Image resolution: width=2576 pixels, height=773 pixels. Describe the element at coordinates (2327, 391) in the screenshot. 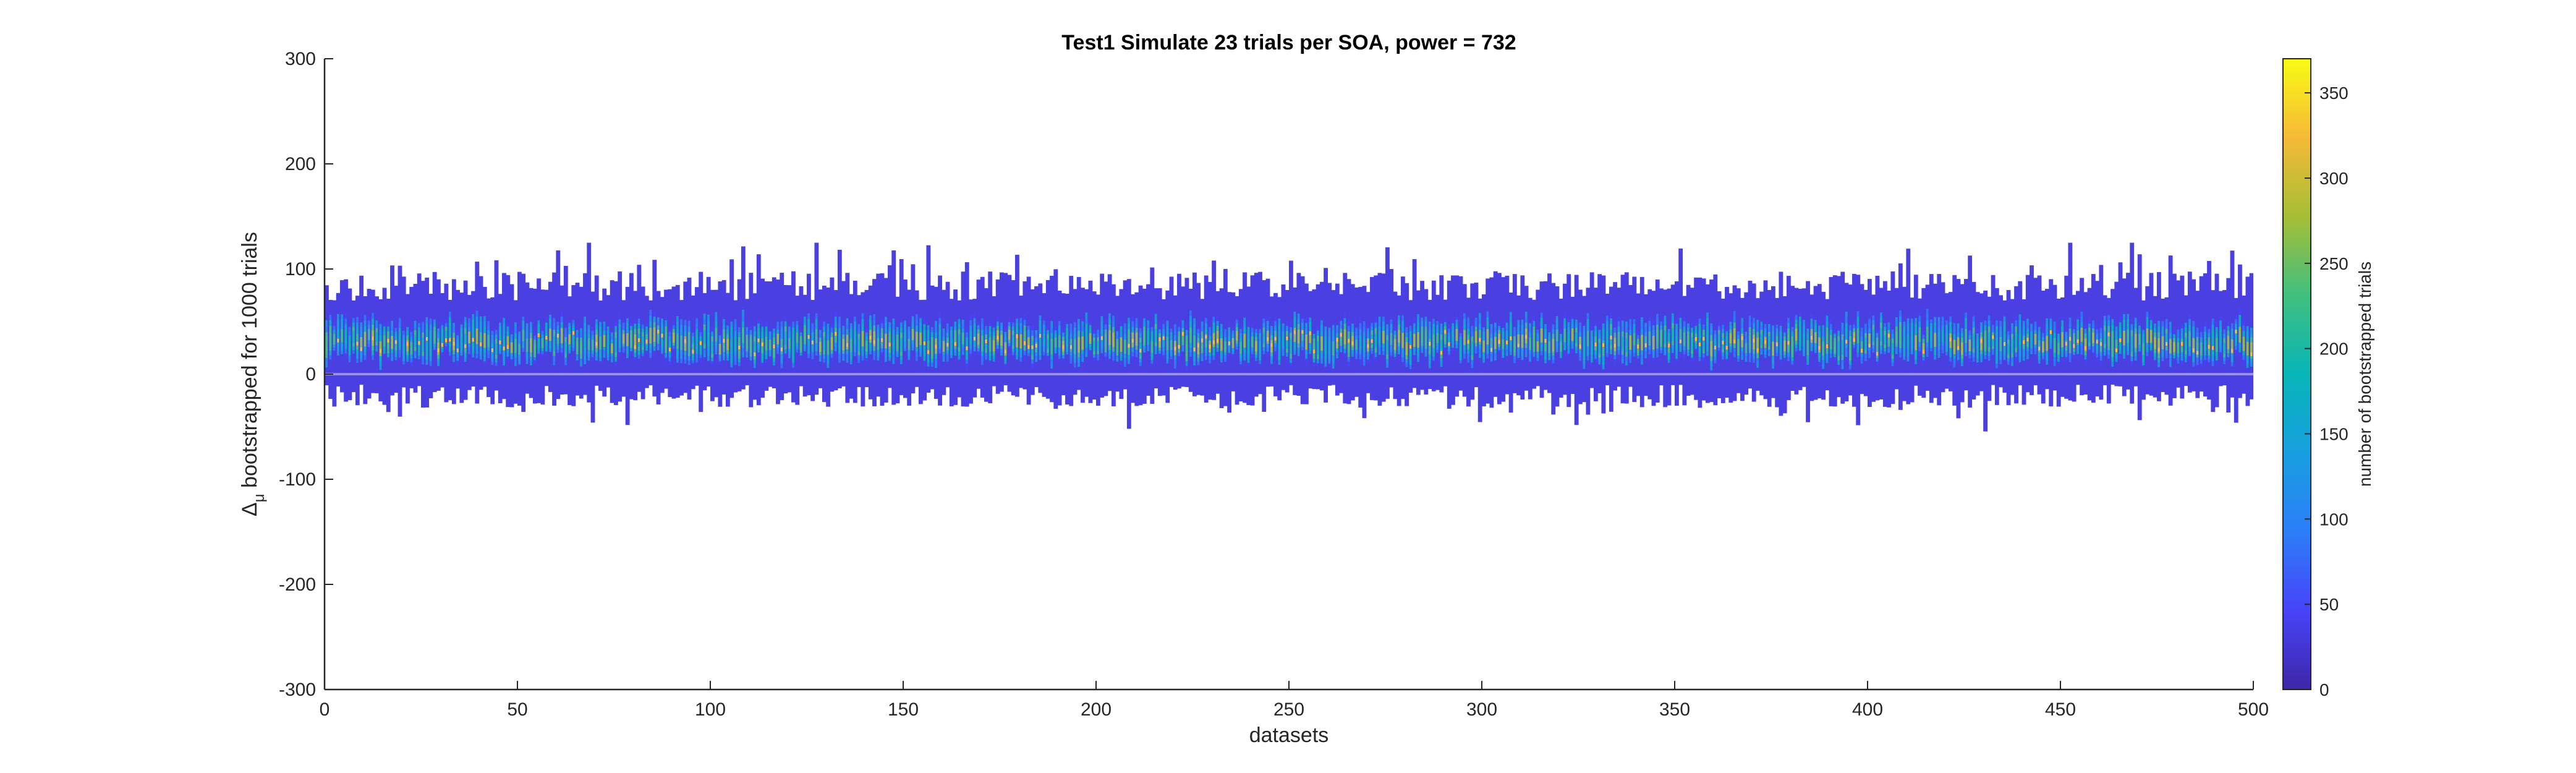

I see `colorbar-ticks: 0 50 100 150 200 250 300 350` at that location.